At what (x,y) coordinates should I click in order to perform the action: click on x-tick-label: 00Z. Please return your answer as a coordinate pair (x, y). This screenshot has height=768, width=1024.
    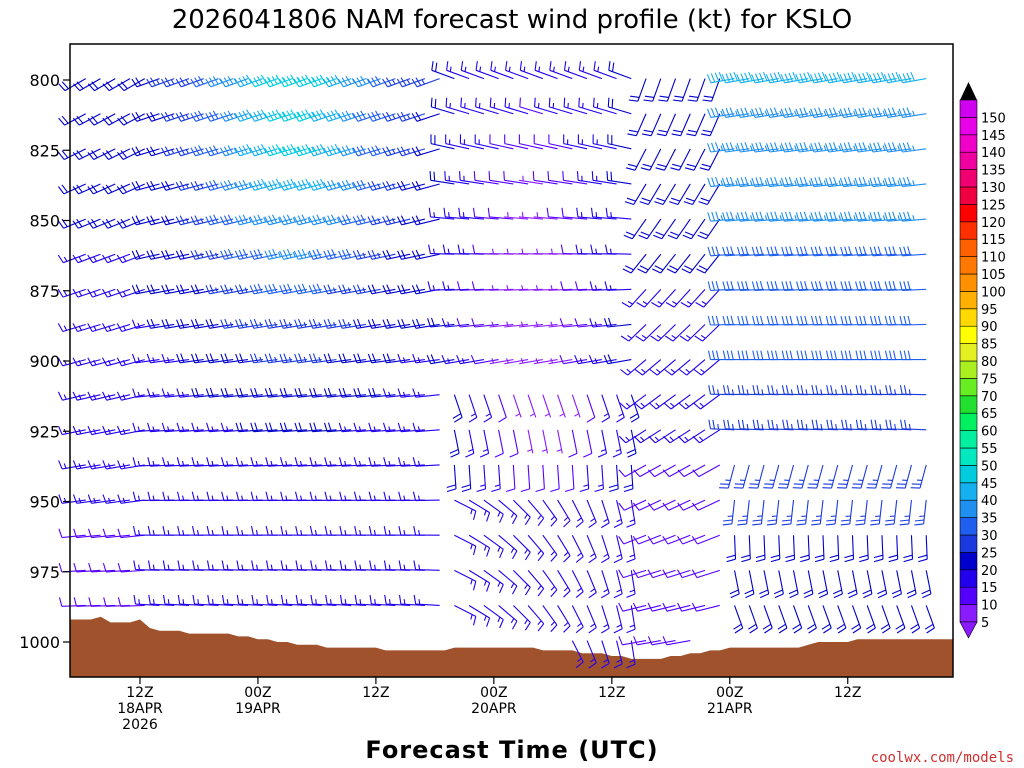
    Looking at the image, I should click on (257, 693).